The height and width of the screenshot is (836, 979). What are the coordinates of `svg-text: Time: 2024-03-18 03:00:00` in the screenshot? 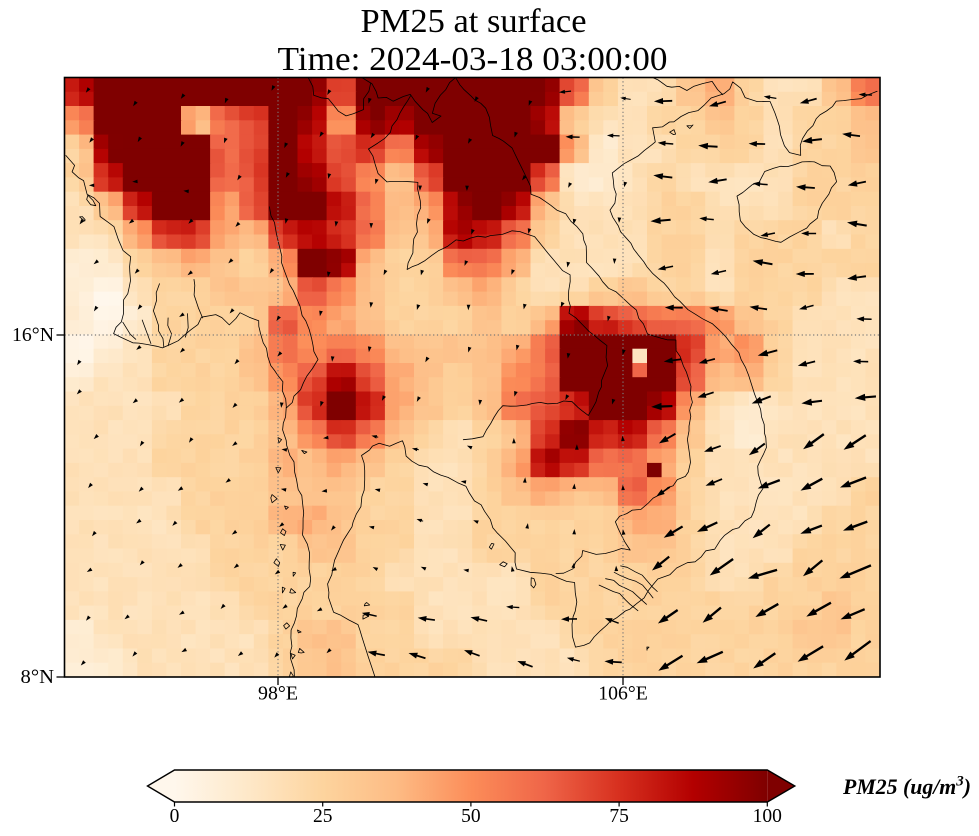 It's located at (473, 59).